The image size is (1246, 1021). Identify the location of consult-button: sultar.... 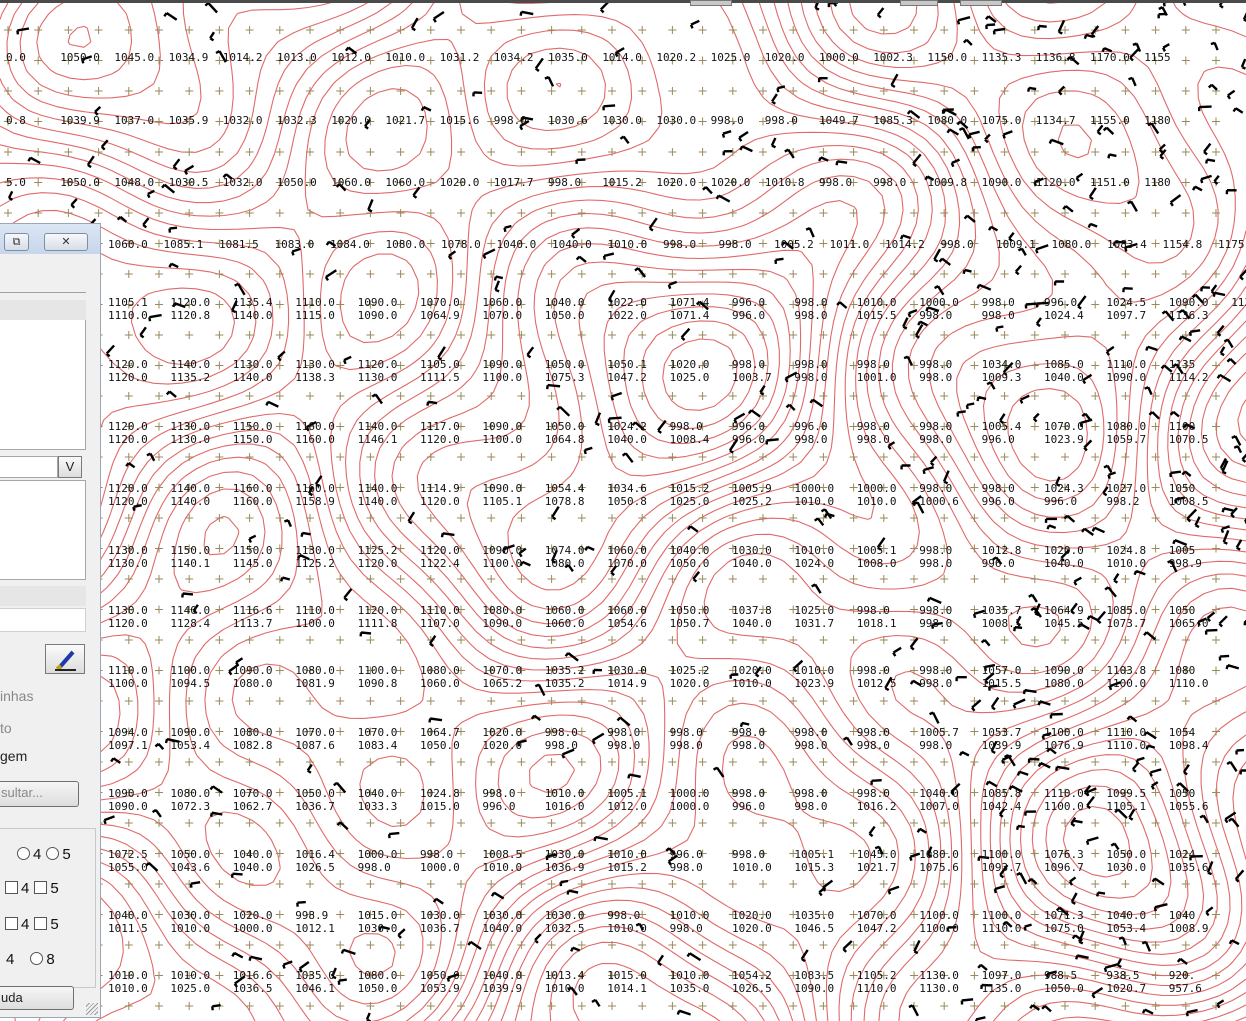
(39, 794).